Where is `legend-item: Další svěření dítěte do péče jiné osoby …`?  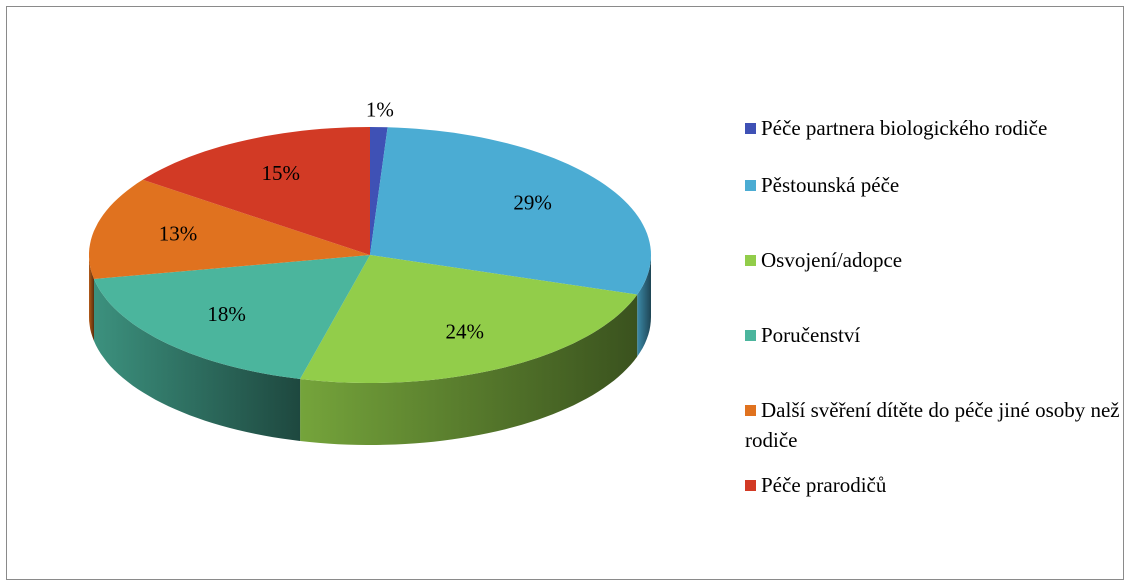
legend-item: Další svěření dítěte do péče jiné osoby … is located at coordinates (932, 425).